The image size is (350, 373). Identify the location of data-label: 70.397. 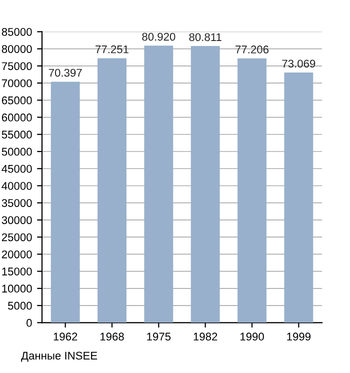
(65, 72).